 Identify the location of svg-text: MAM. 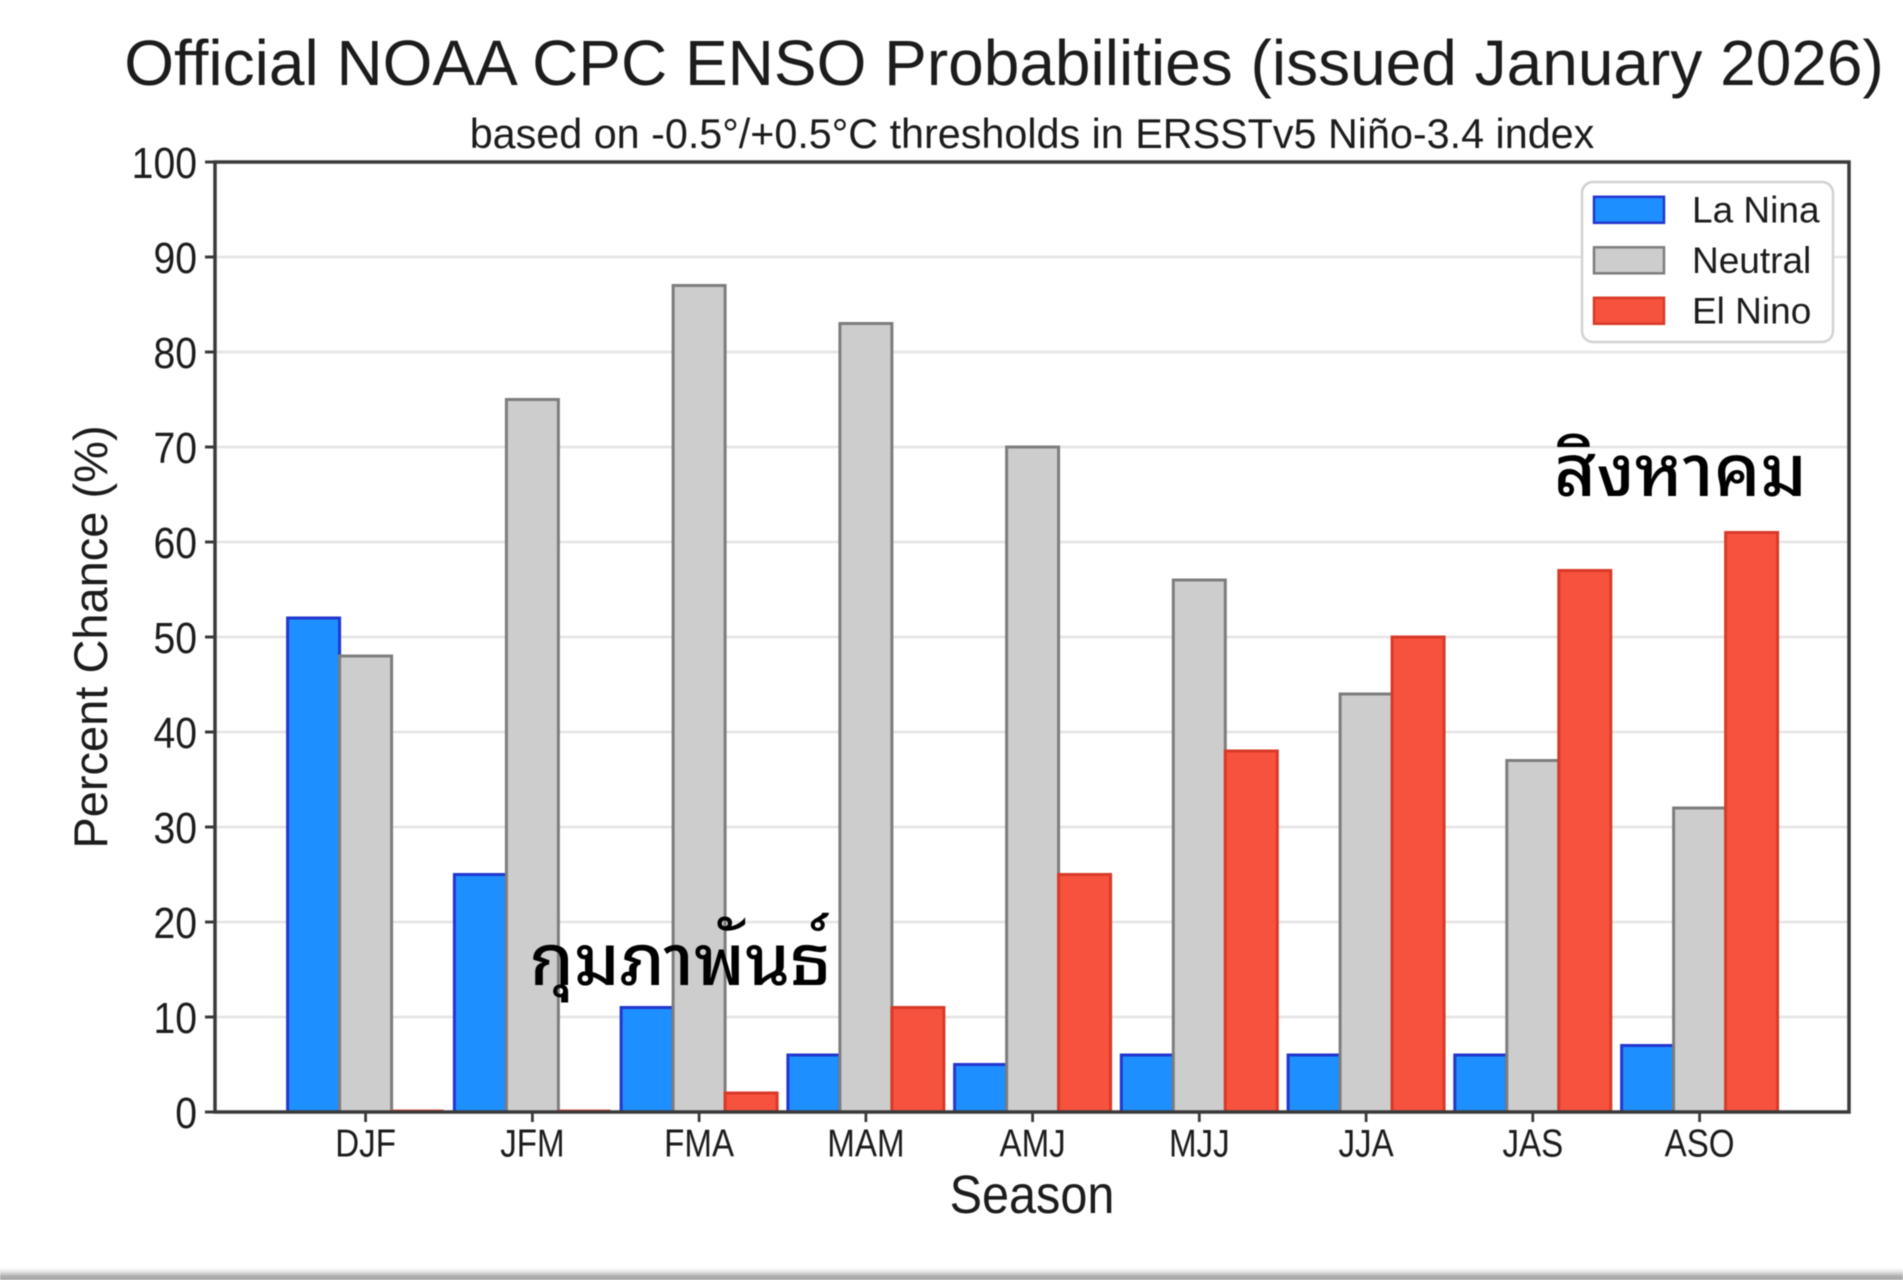
(865, 1143).